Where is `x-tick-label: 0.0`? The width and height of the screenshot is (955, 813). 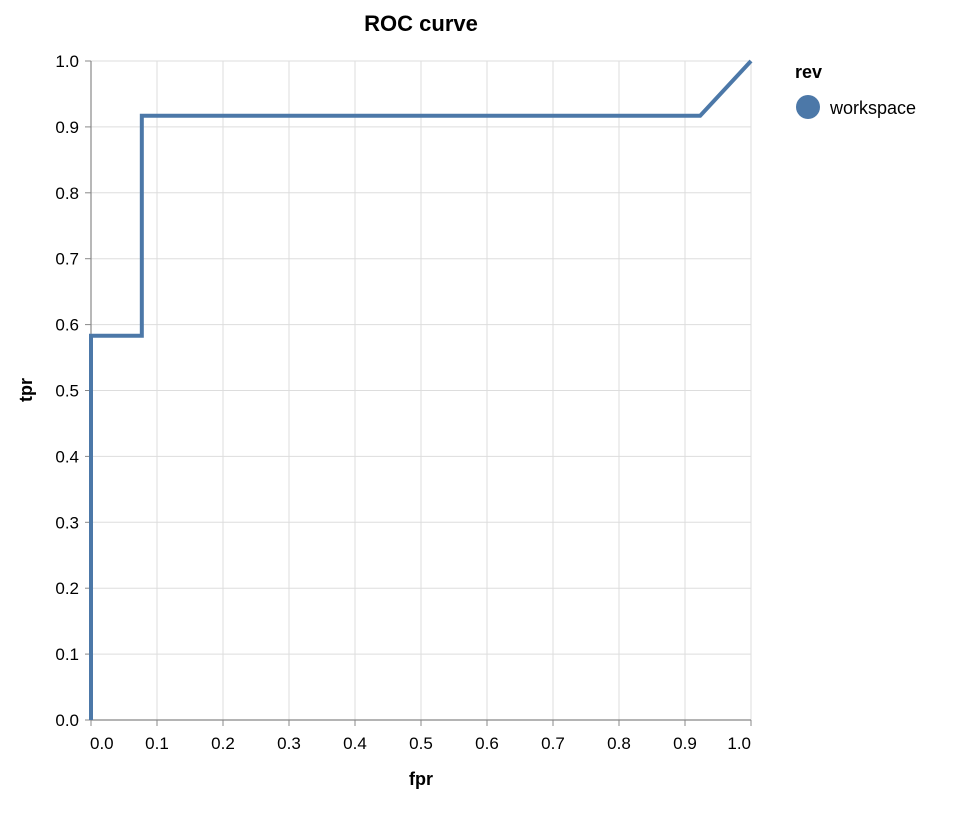
x-tick-label: 0.0 is located at coordinates (102, 743).